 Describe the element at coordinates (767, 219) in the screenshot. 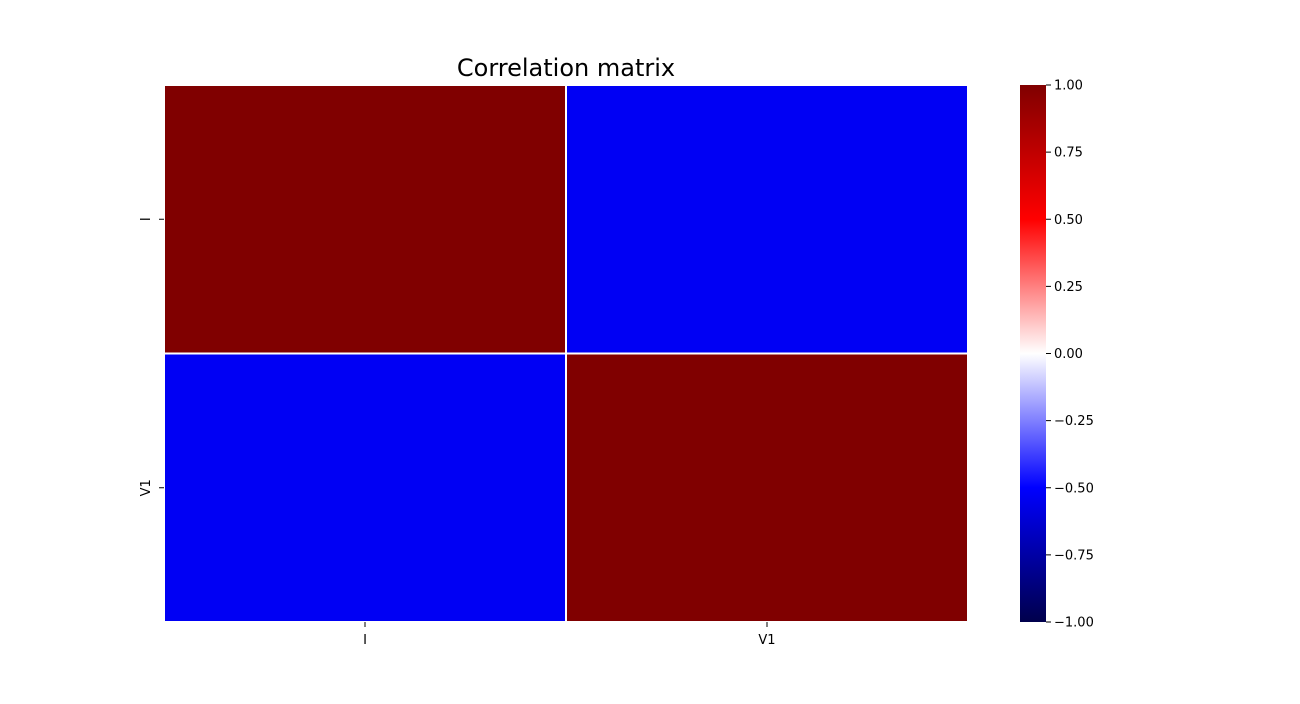

I see `heatmap-cell-I-V1` at that location.